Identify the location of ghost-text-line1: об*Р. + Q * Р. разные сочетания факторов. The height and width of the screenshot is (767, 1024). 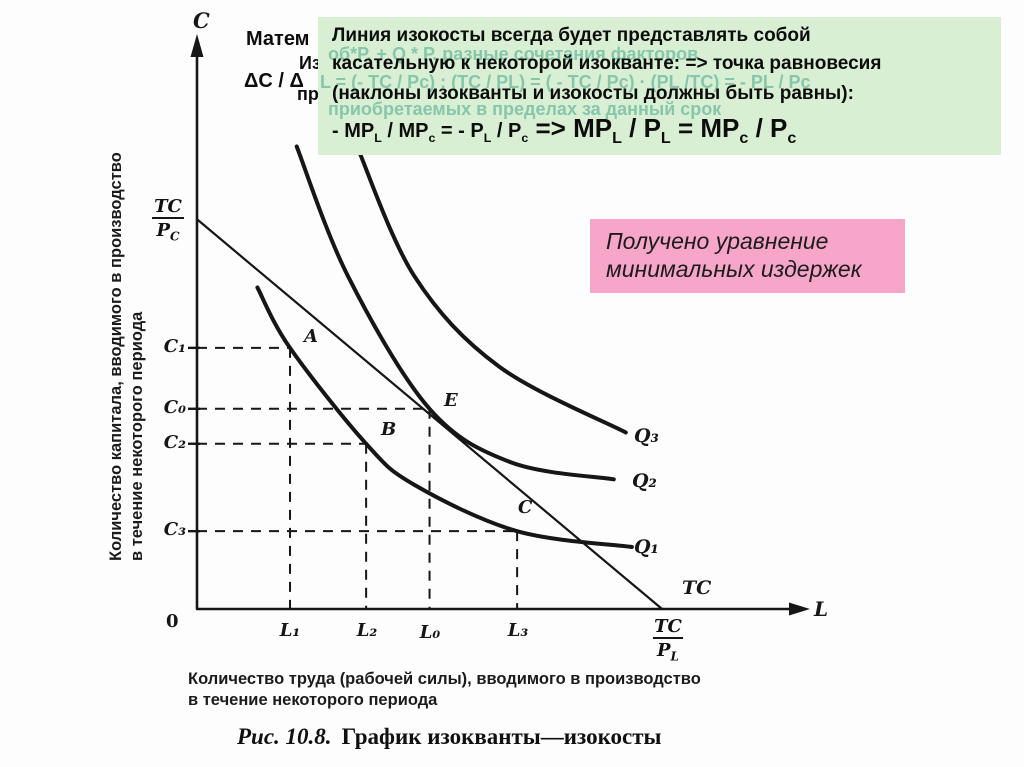
(513, 54).